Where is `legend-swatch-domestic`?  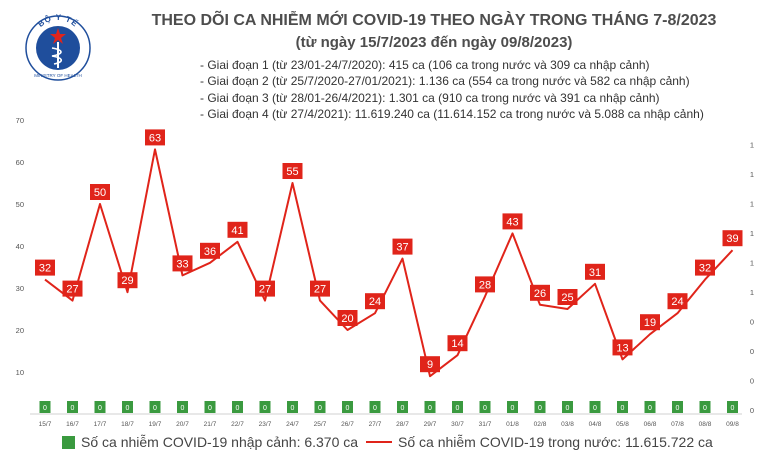 legend-swatch-domestic is located at coordinates (379, 442).